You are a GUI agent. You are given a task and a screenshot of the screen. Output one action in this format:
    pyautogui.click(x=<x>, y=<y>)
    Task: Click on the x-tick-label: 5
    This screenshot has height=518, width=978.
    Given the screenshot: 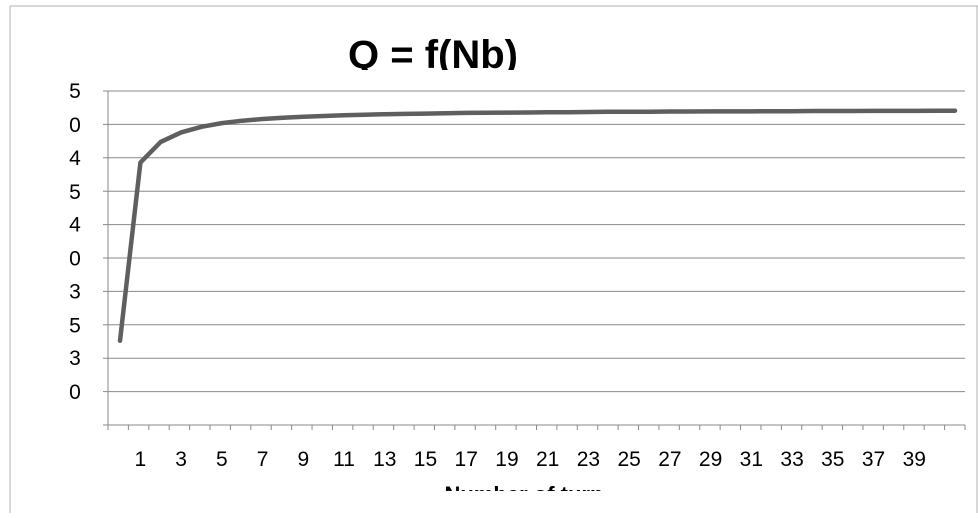 What is the action you would take?
    pyautogui.click(x=222, y=459)
    